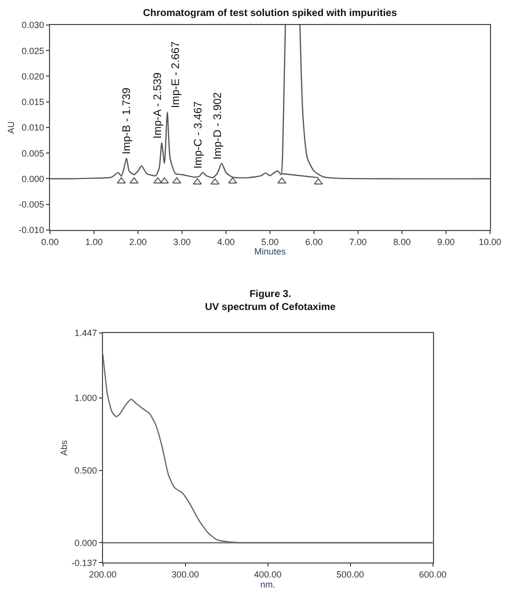 The height and width of the screenshot is (615, 514). I want to click on annotation: Imp-B - 1.739, so click(126, 121).